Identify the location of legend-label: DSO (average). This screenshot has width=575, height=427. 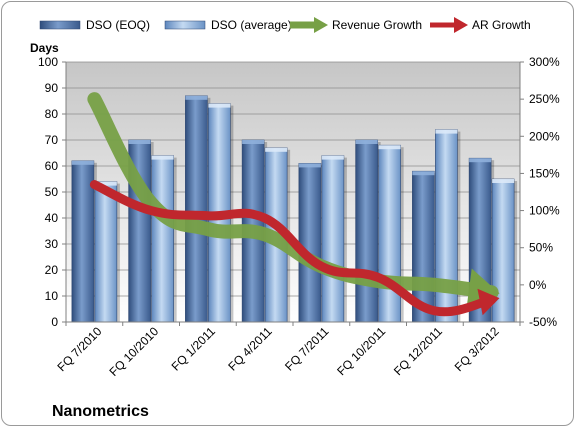
(251, 25).